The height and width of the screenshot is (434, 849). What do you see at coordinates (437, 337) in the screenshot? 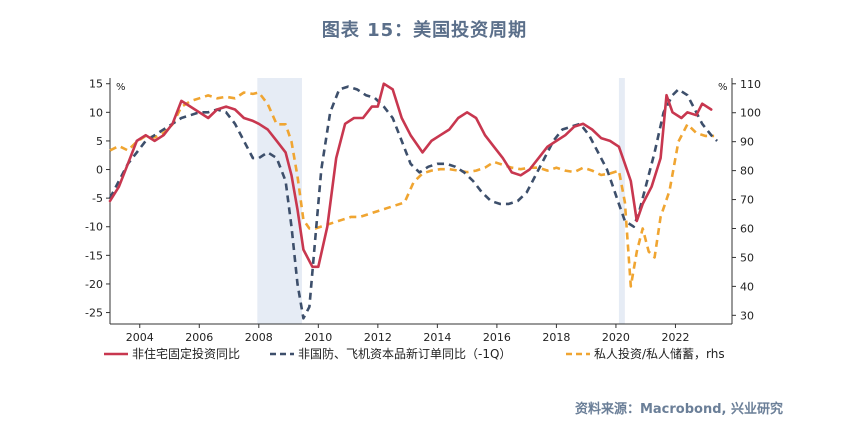
I see `x-tick-label: 2014` at bounding box center [437, 337].